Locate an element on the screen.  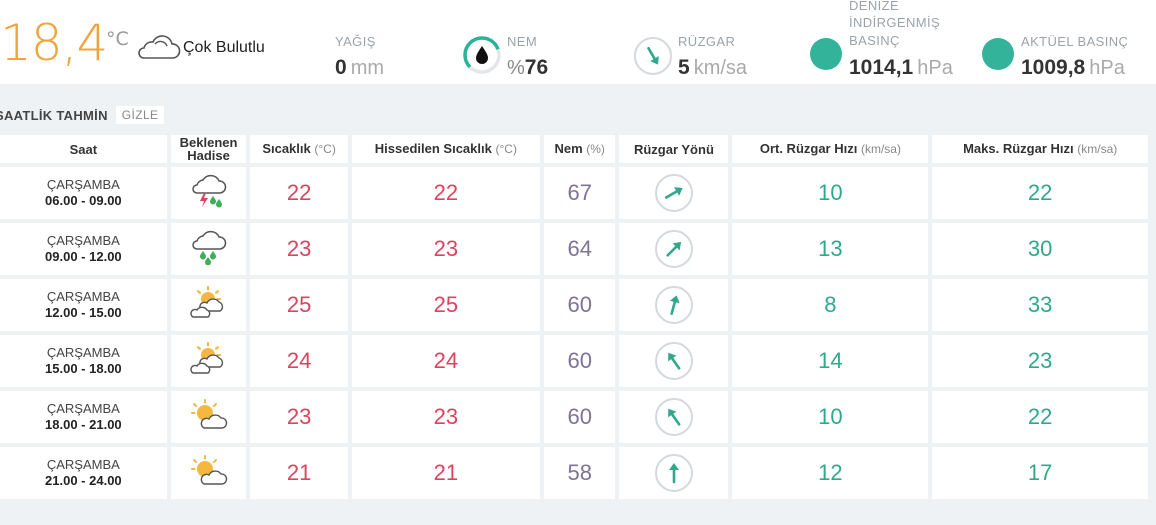
event-header-line-1: Beklenen is located at coordinates (208, 142).